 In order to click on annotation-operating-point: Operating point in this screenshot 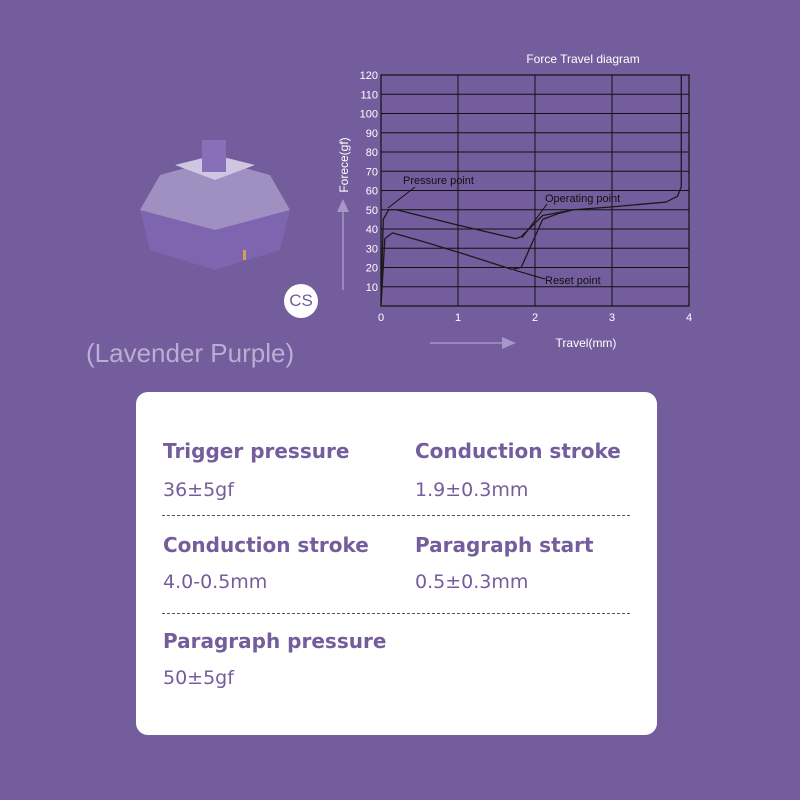, I will do `click(582, 199)`.